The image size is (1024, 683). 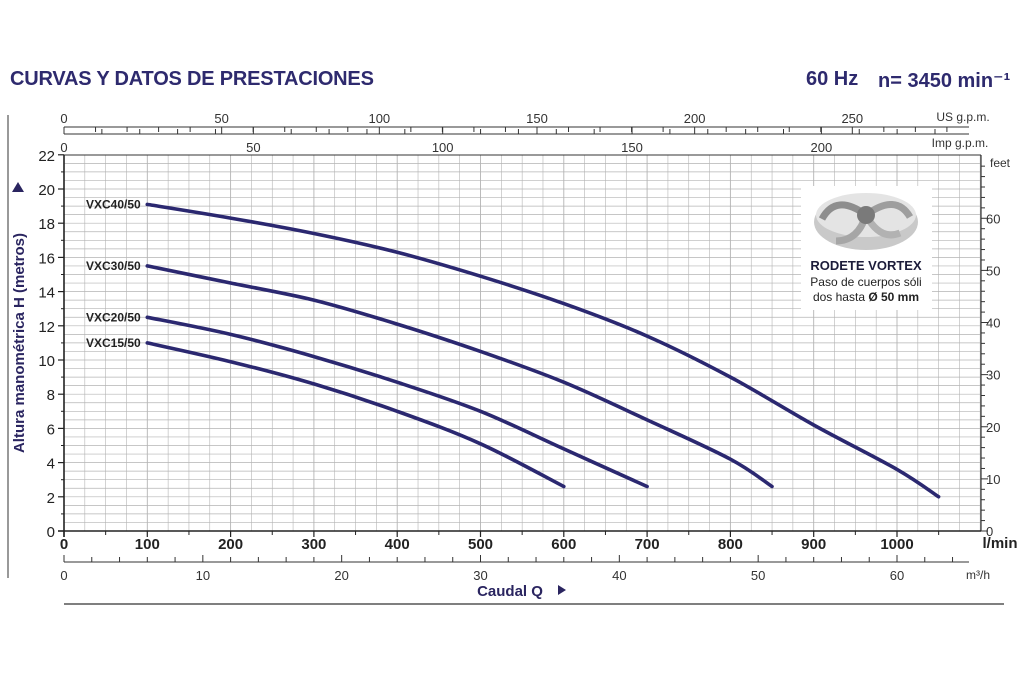 I want to click on m3h-tick-label: 30, so click(x=480, y=575).